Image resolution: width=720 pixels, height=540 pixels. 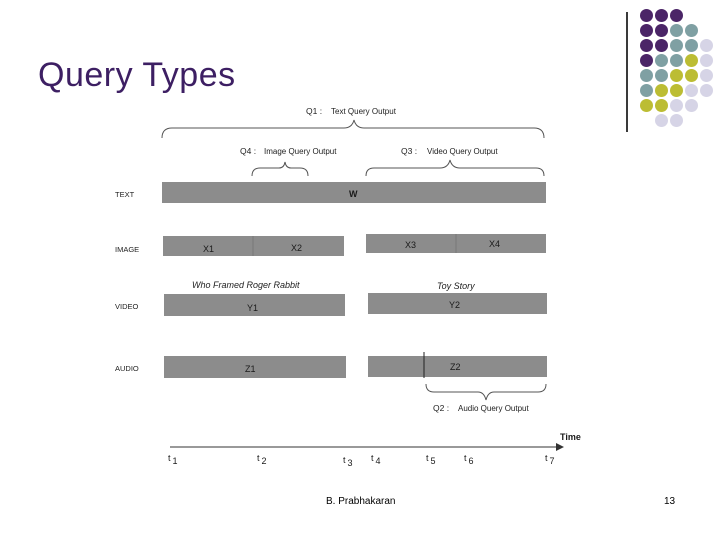 I want to click on q2-brace, so click(x=486, y=392).